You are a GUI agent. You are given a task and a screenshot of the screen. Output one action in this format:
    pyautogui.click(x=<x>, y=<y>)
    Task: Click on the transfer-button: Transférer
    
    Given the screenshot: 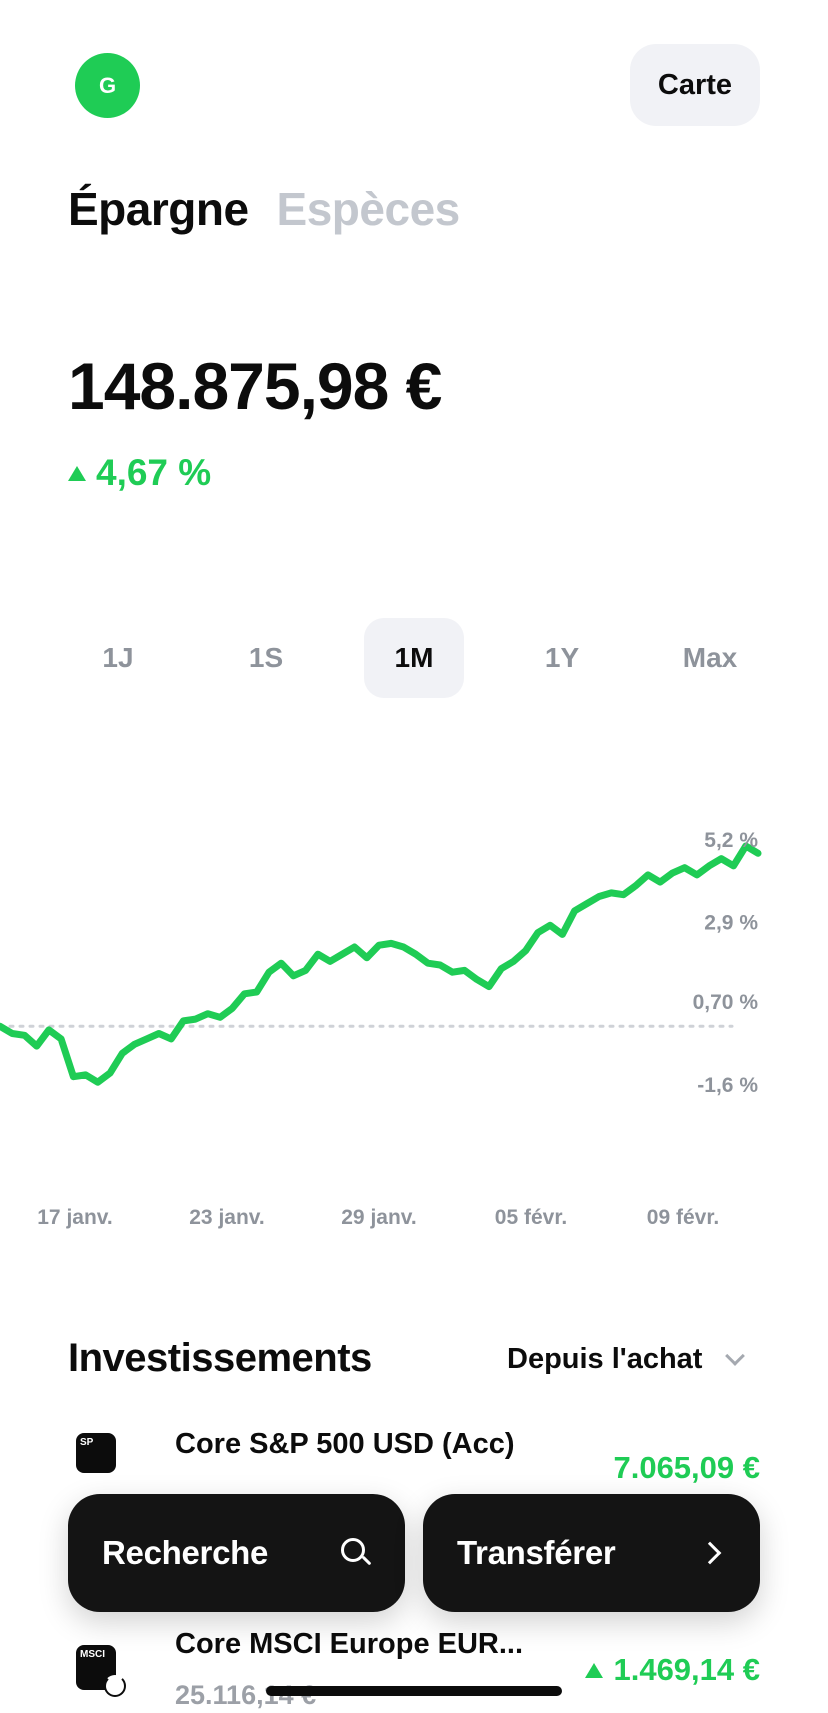 What is the action you would take?
    pyautogui.click(x=591, y=1553)
    